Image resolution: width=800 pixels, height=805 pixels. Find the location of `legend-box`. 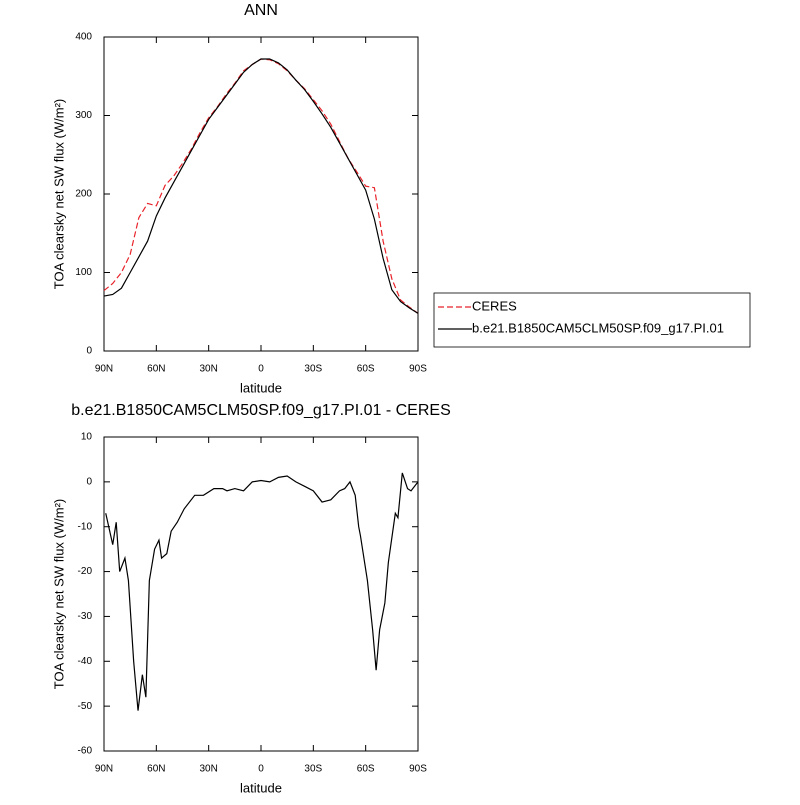

legend-box is located at coordinates (592, 320).